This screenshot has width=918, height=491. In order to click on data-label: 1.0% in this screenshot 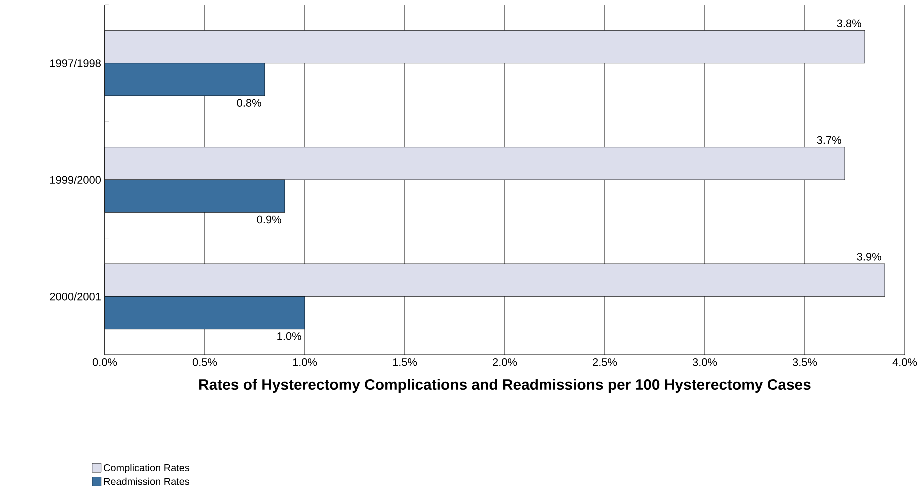, I will do `click(290, 336)`.